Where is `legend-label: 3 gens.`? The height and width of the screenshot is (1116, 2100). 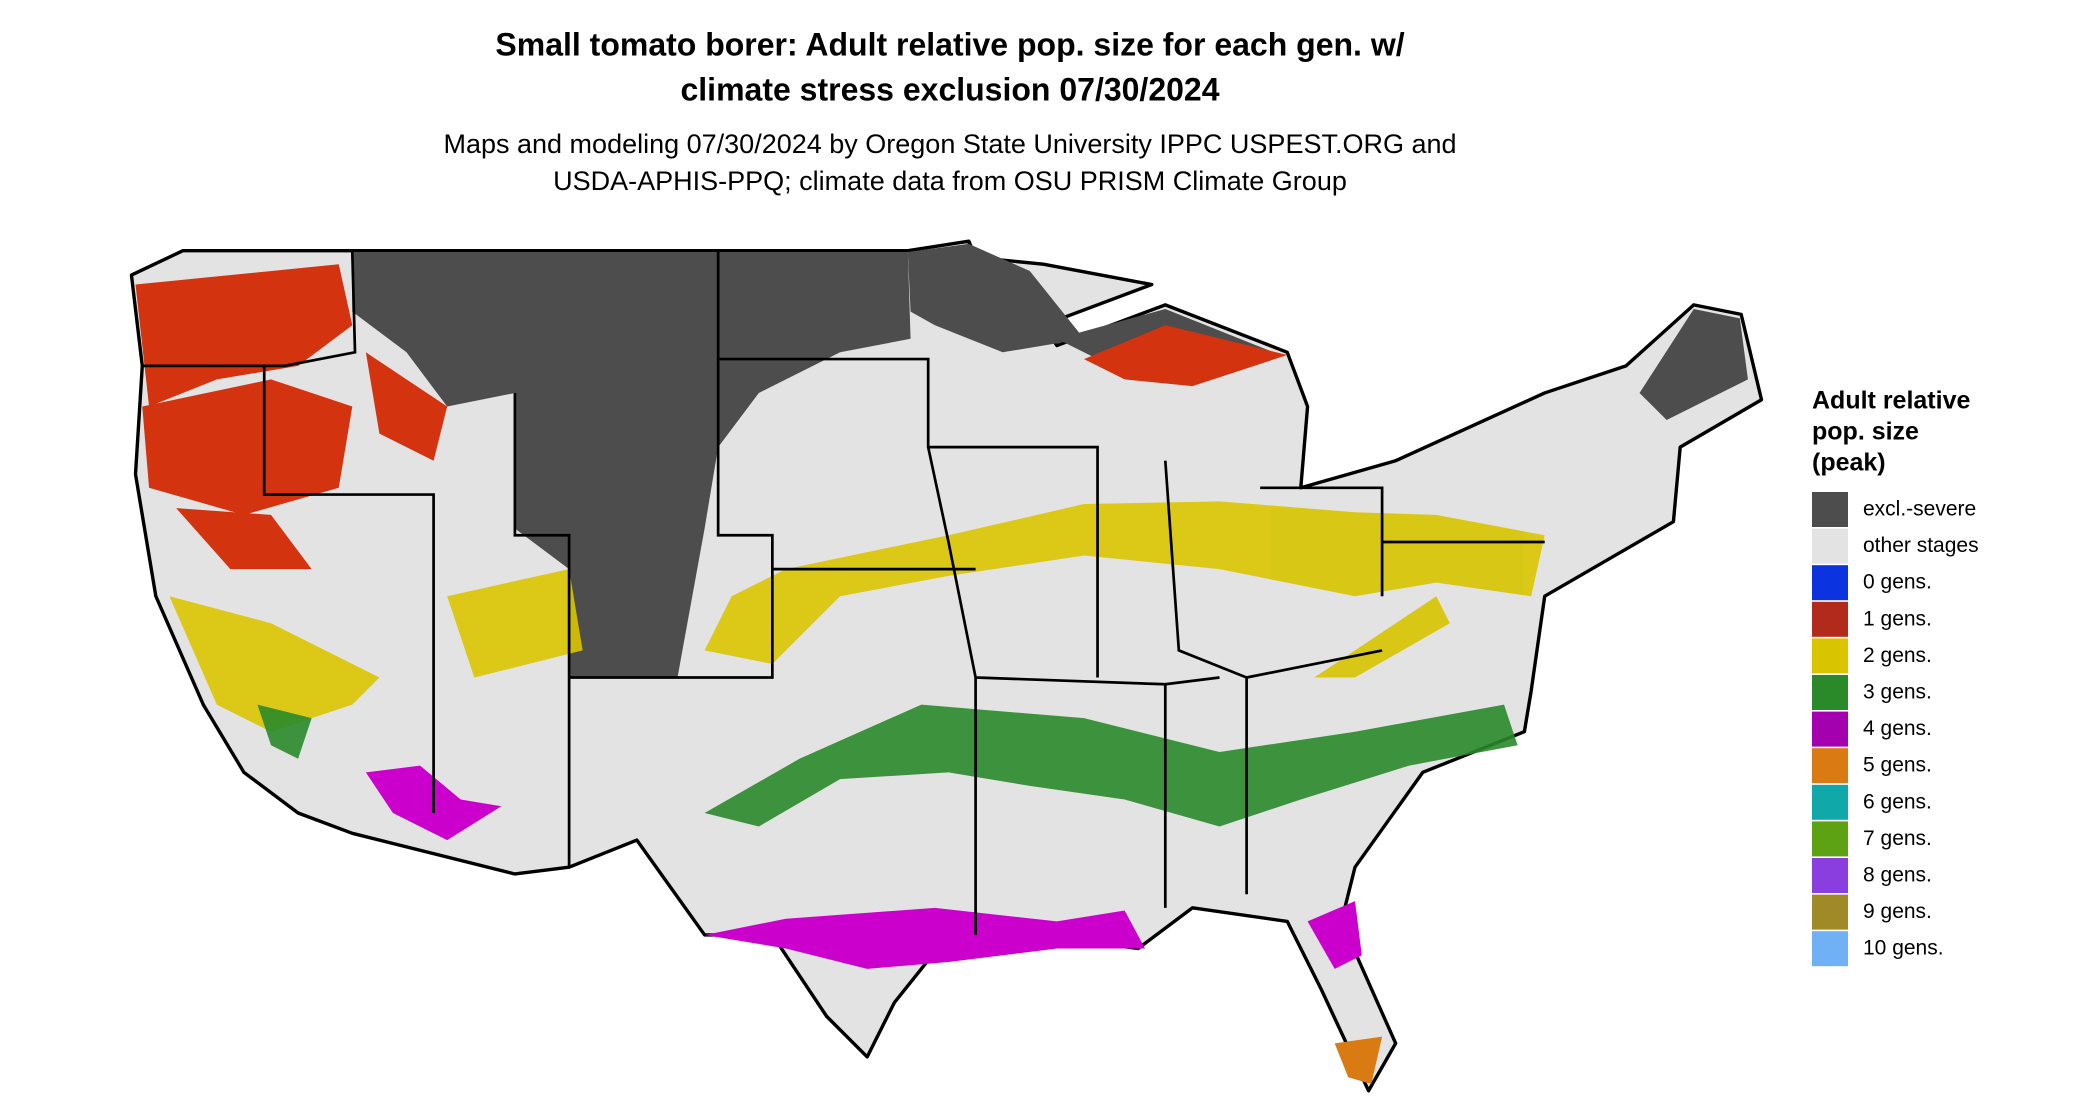 legend-label: 3 gens. is located at coordinates (1897, 692).